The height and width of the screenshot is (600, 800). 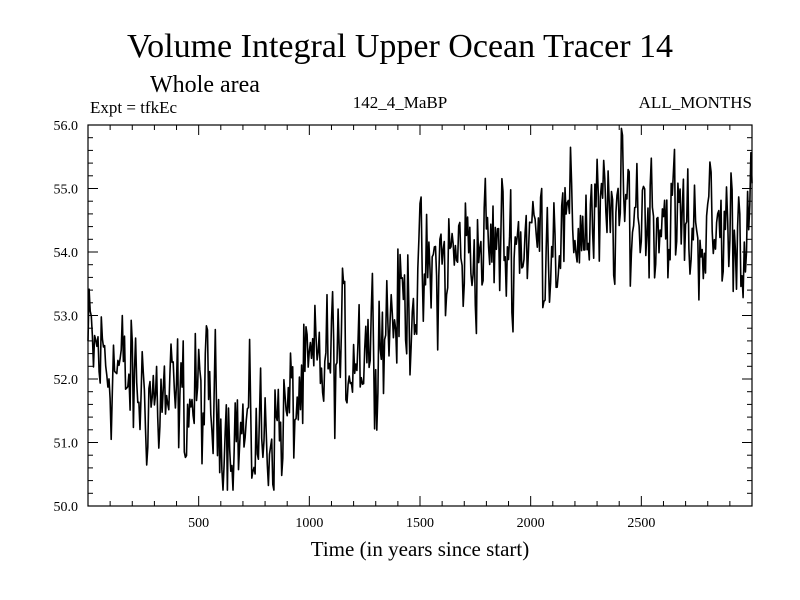 I want to click on experiment-name-label: 142_4_MaBP, so click(x=400, y=102).